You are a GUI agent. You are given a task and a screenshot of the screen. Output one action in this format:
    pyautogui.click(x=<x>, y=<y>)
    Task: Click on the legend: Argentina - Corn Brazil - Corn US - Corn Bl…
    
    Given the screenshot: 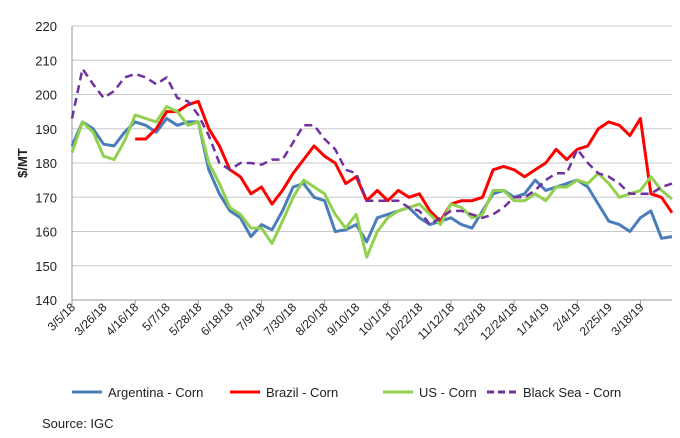 What is the action you would take?
    pyautogui.click(x=346, y=392)
    